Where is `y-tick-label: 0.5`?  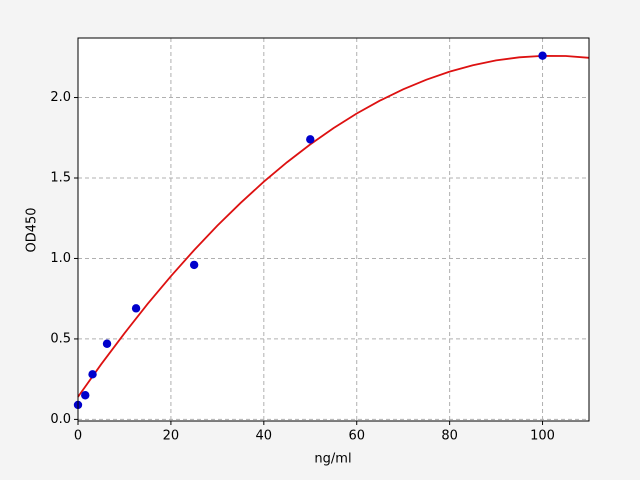
y-tick-label: 0.5 is located at coordinates (60, 338).